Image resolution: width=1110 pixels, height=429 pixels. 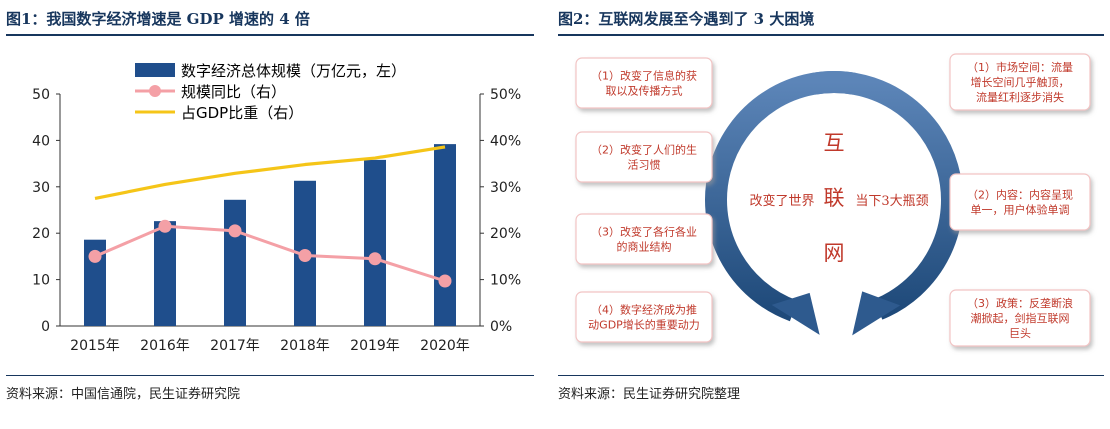 I want to click on box-text-line: 巨头, so click(x=1020, y=333).